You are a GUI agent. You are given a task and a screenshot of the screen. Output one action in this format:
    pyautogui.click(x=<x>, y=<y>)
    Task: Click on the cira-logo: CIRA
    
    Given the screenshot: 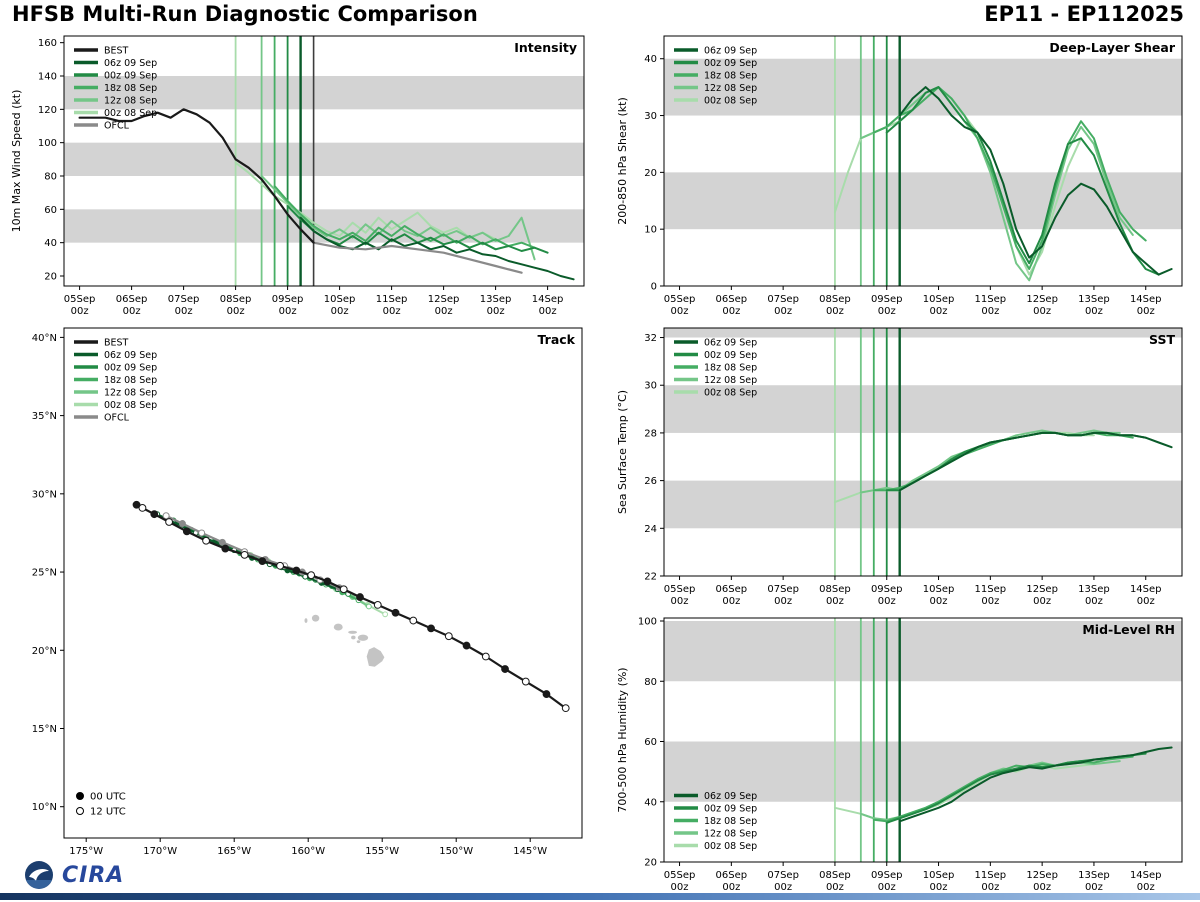 What is the action you would take?
    pyautogui.click(x=93, y=875)
    